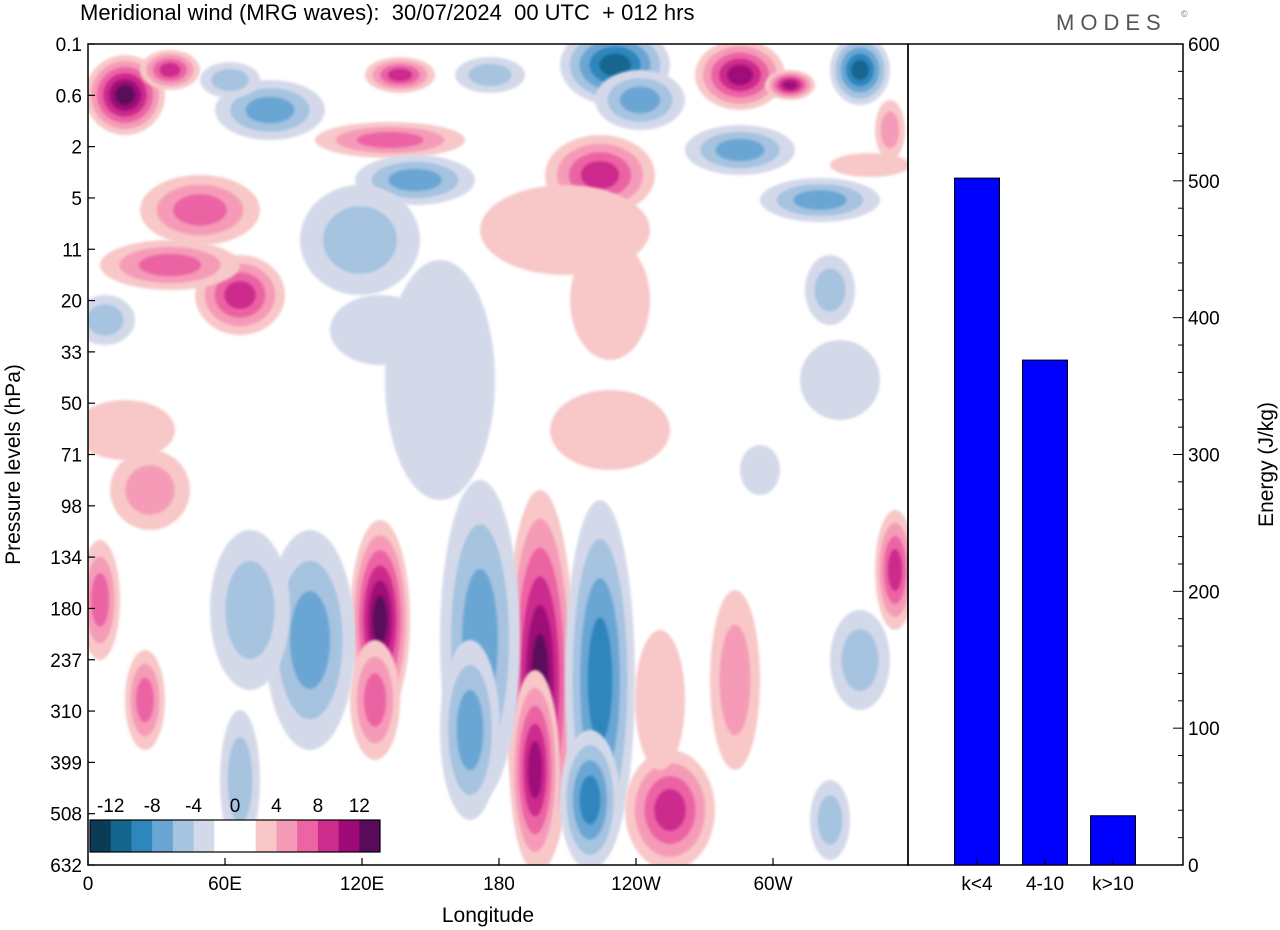  I want to click on y-tick-label: 399, so click(66, 763).